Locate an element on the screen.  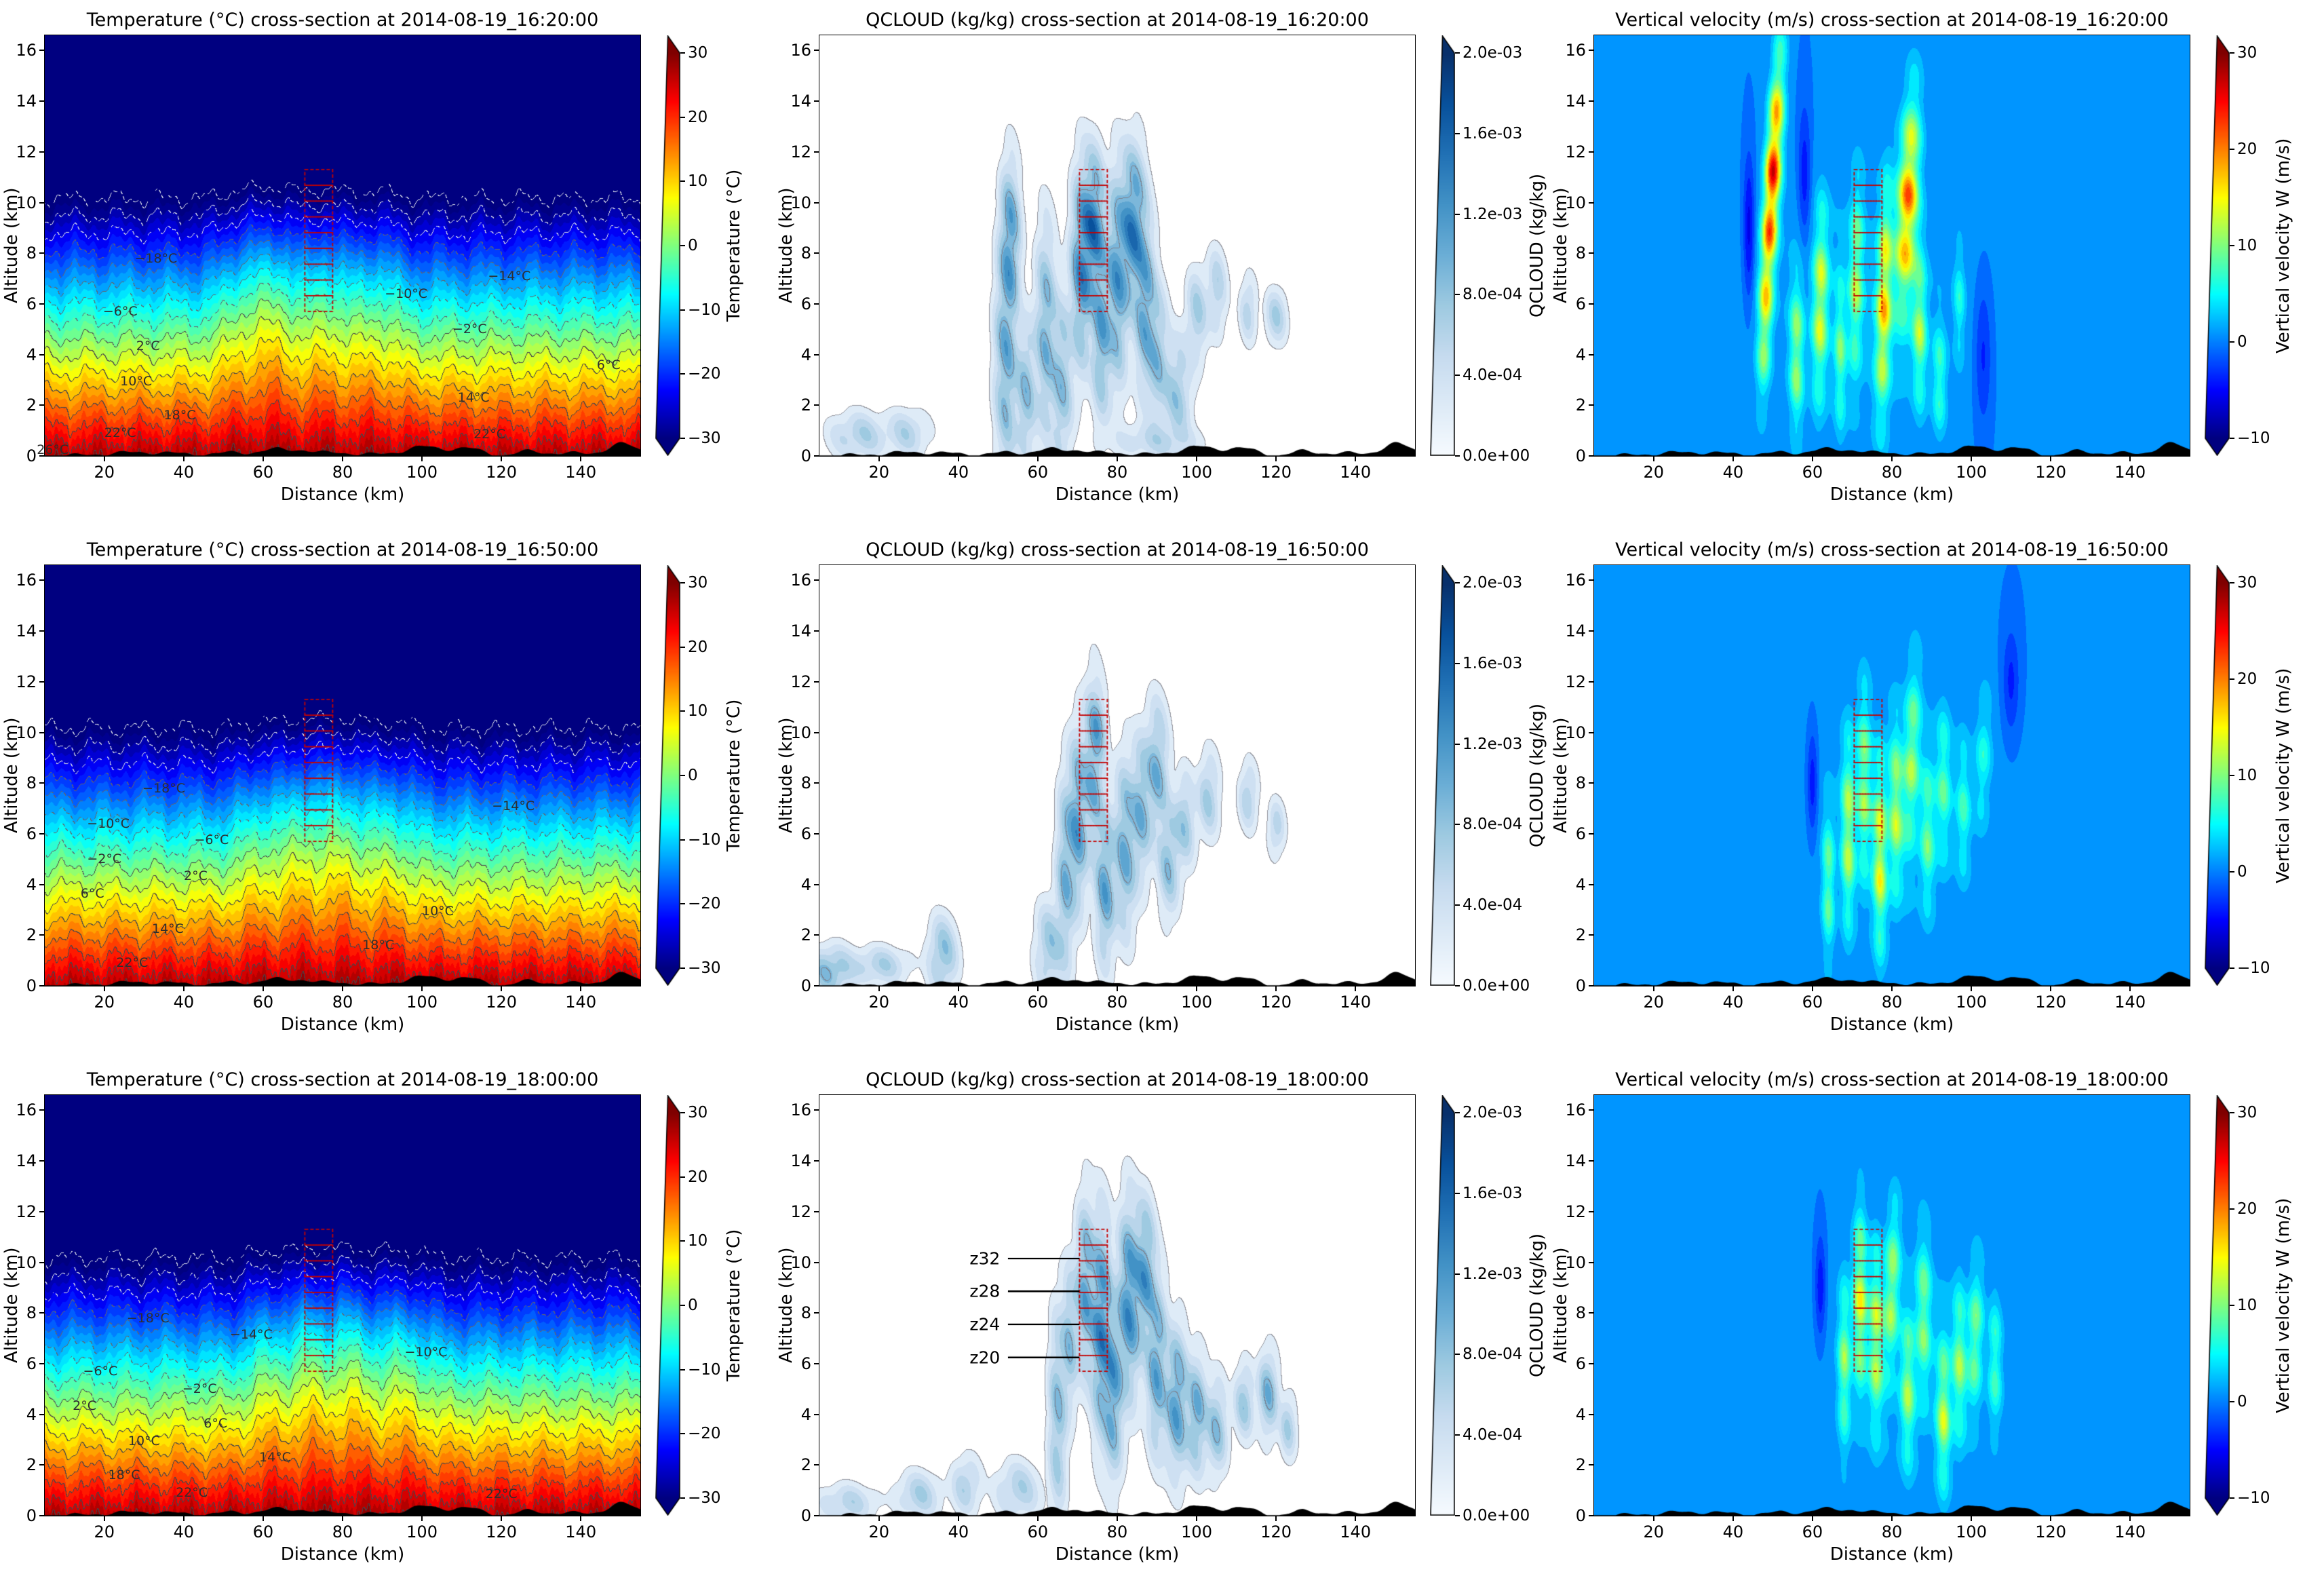
colorbar-tick-label: 10 is located at coordinates (698, 182).